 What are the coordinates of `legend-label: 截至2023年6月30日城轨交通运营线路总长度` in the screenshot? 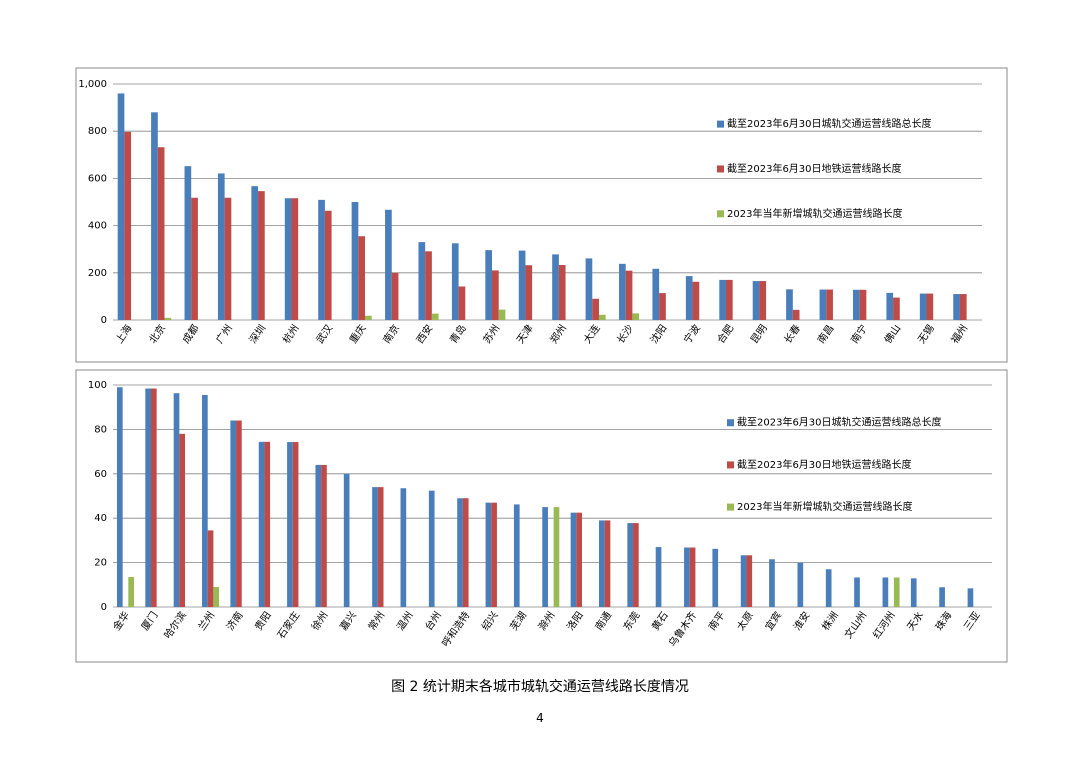 It's located at (829, 123).